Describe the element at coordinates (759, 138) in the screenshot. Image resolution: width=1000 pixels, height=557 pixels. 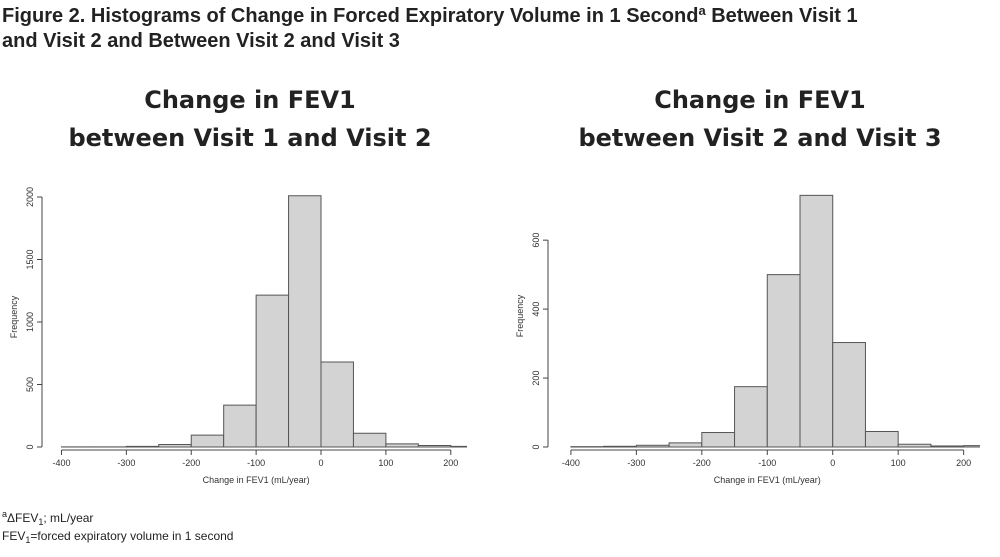
I see `chart-subtitle: between Visit 2 and Visit 3` at that location.